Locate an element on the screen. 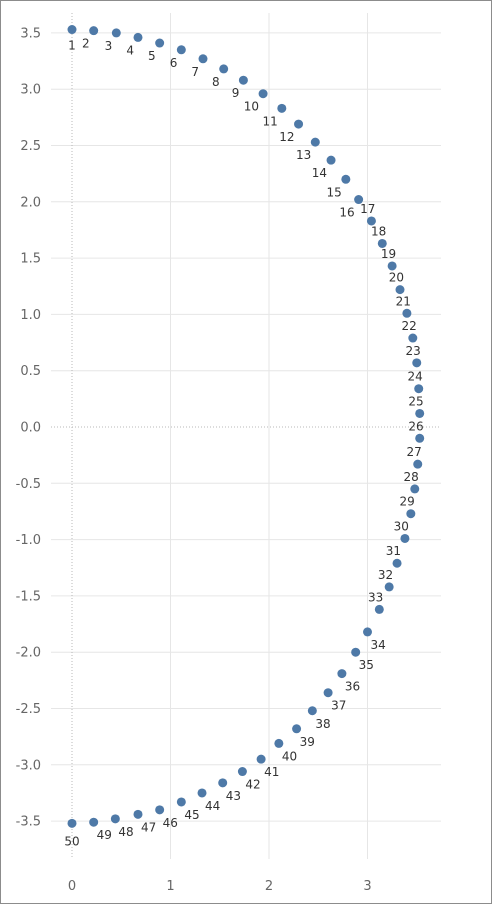 Image resolution: width=492 pixels, height=904 pixels. point-label: 47 is located at coordinates (148, 827).